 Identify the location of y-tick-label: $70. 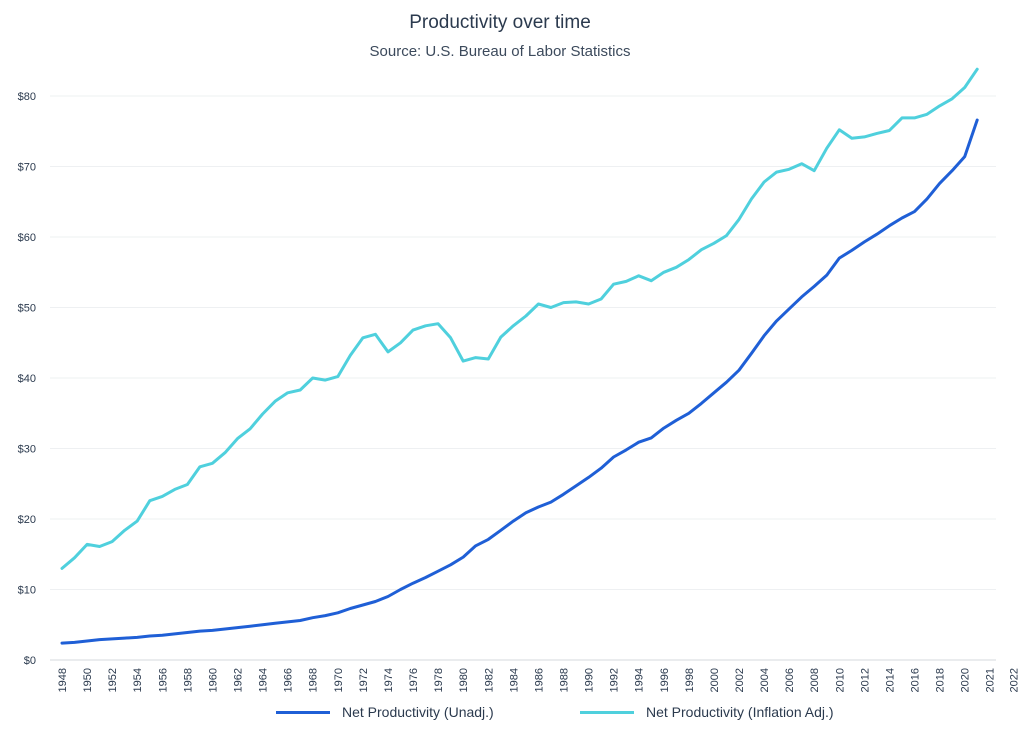
(27, 168).